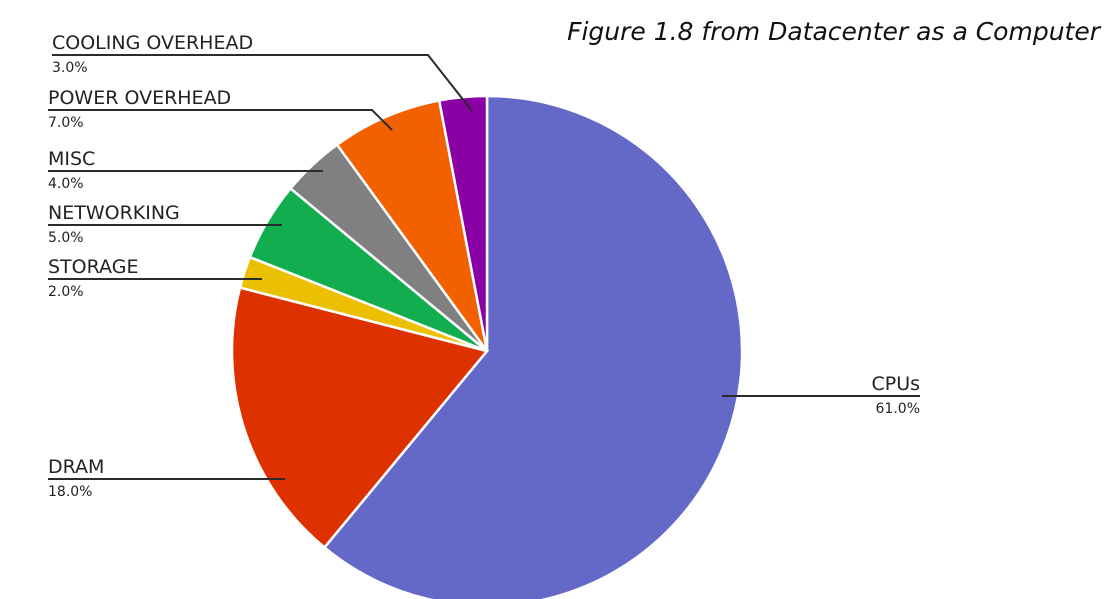 The image size is (1113, 599). Describe the element at coordinates (114, 213) in the screenshot. I see `slice-label-networking: NETWORKING` at that location.